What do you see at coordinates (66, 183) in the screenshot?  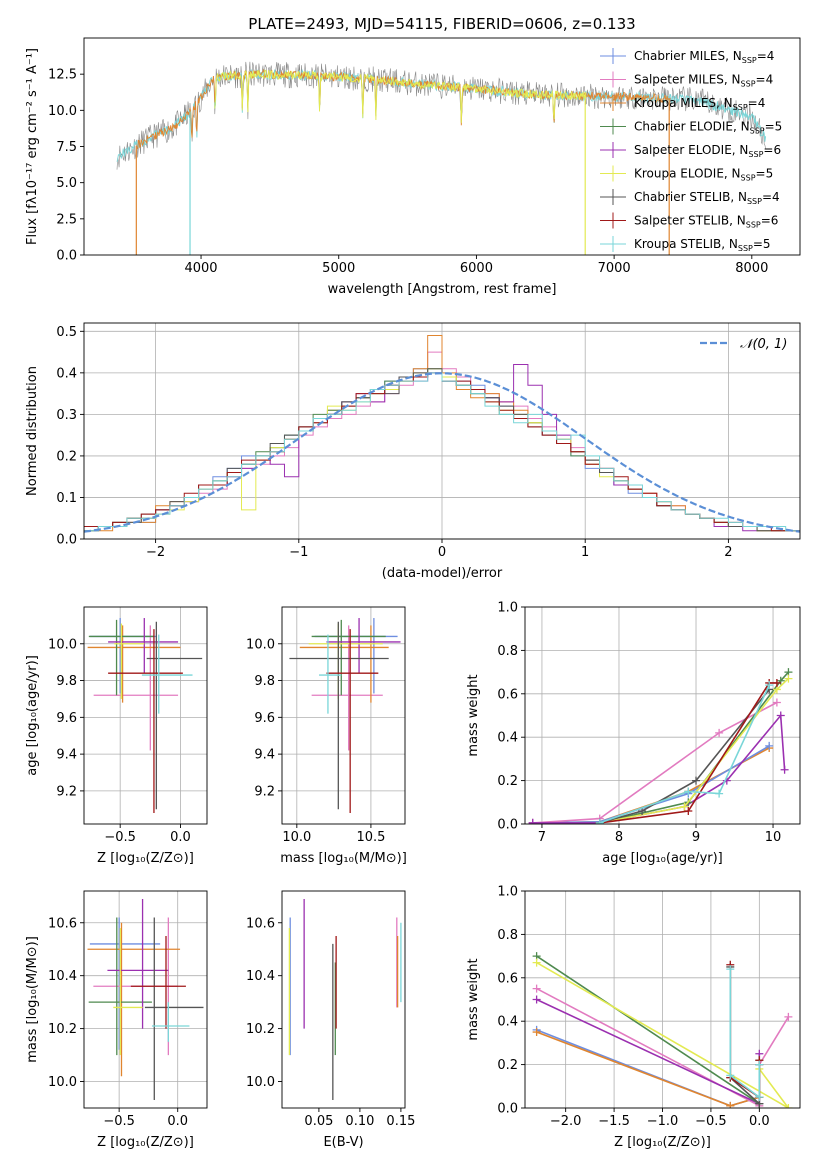 I see `spectrum-ytick-label: 5.0` at bounding box center [66, 183].